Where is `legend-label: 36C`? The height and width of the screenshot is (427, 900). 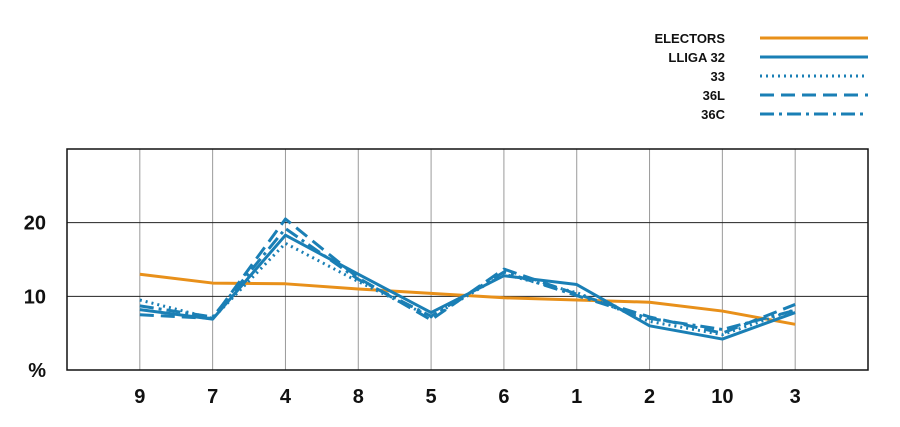
legend-label: 36C is located at coordinates (713, 114).